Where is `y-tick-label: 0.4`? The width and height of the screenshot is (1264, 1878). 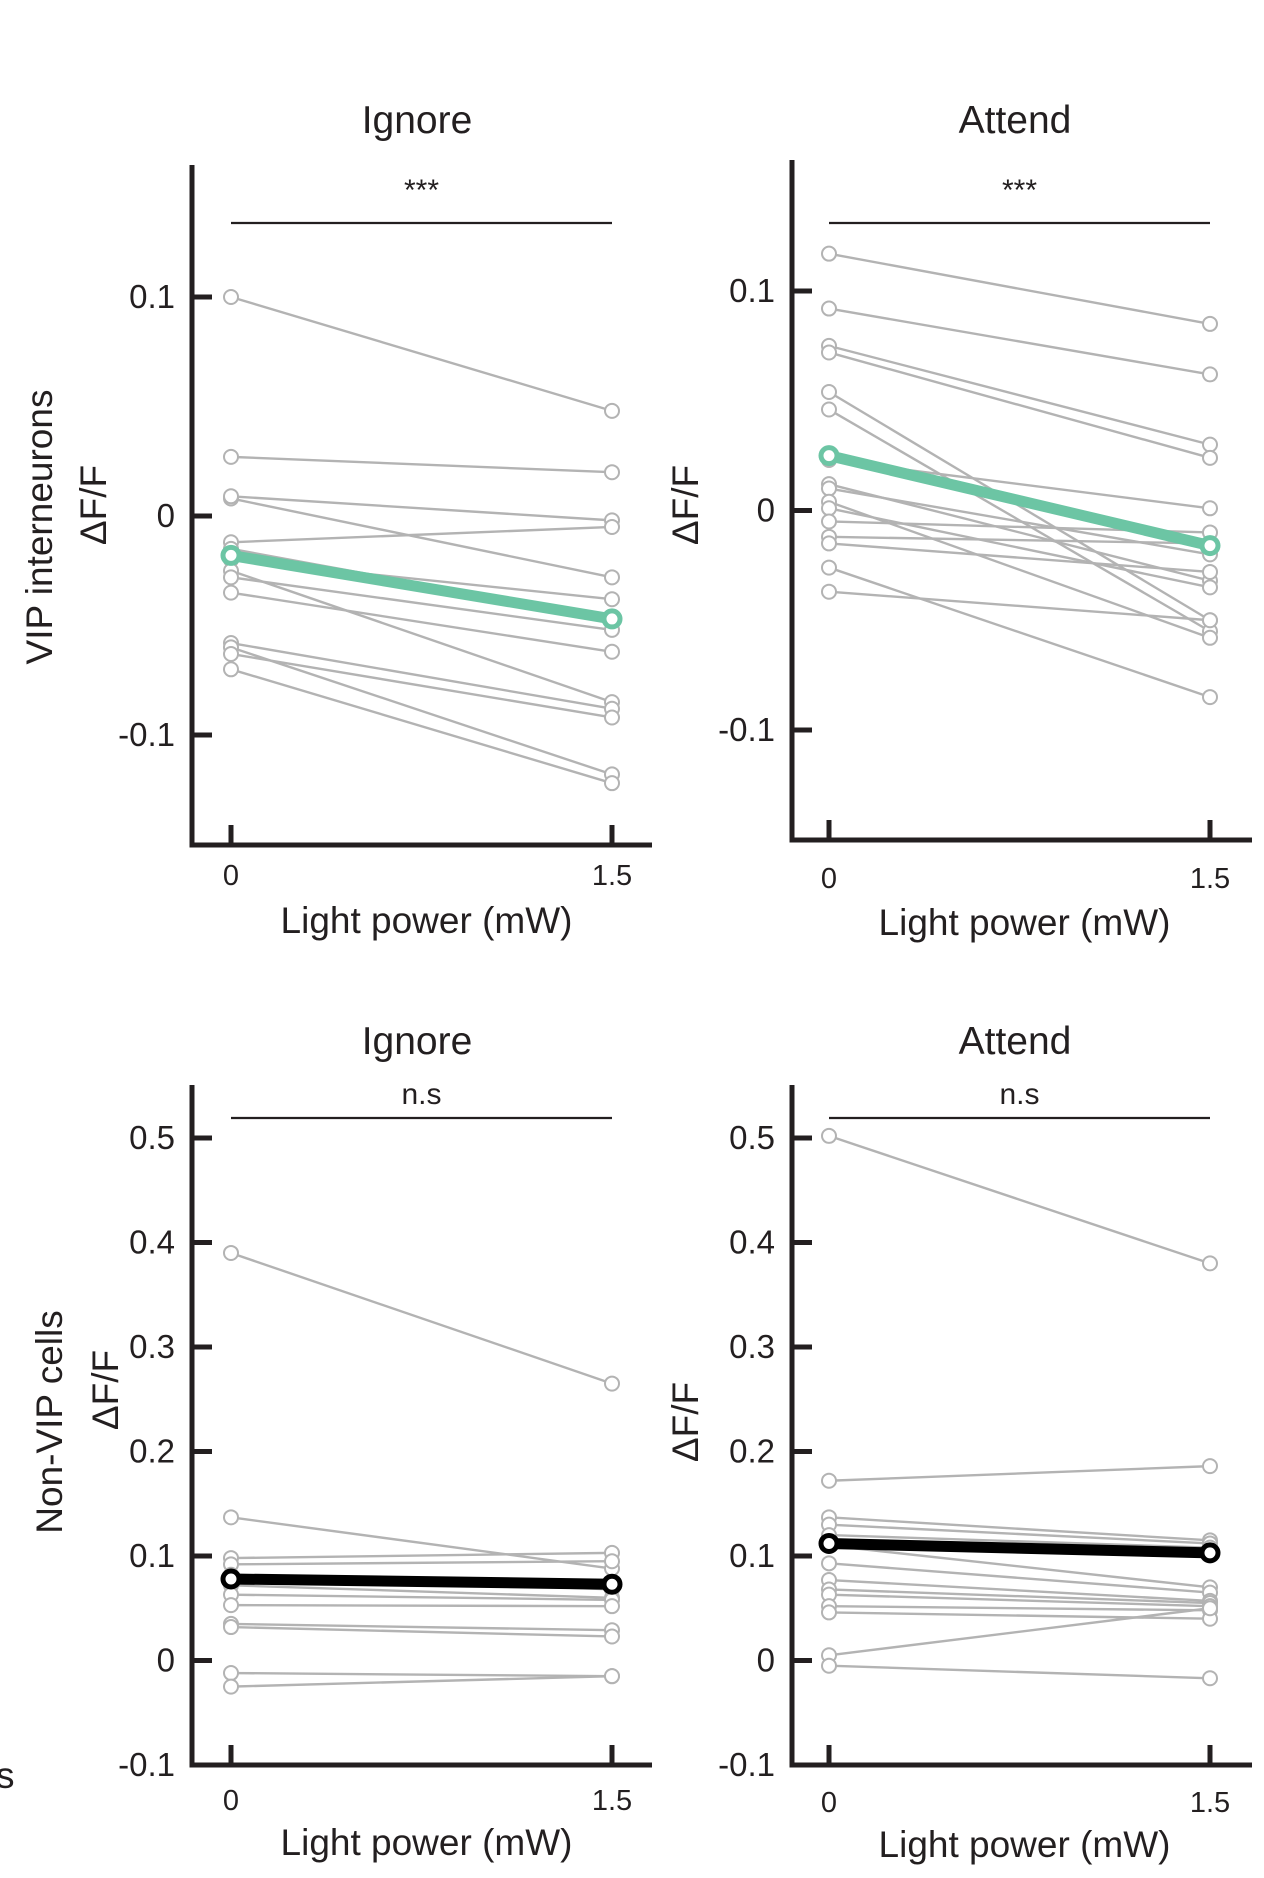 y-tick-label: 0.4 is located at coordinates (152, 1242).